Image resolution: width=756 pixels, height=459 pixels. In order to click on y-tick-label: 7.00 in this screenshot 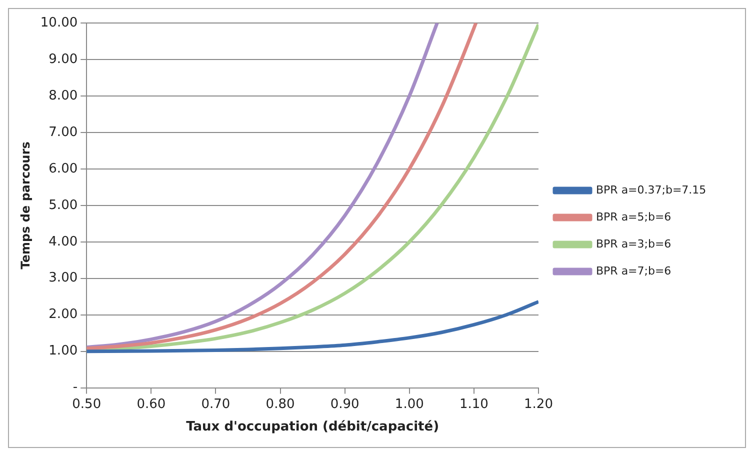, I will do `click(63, 132)`.